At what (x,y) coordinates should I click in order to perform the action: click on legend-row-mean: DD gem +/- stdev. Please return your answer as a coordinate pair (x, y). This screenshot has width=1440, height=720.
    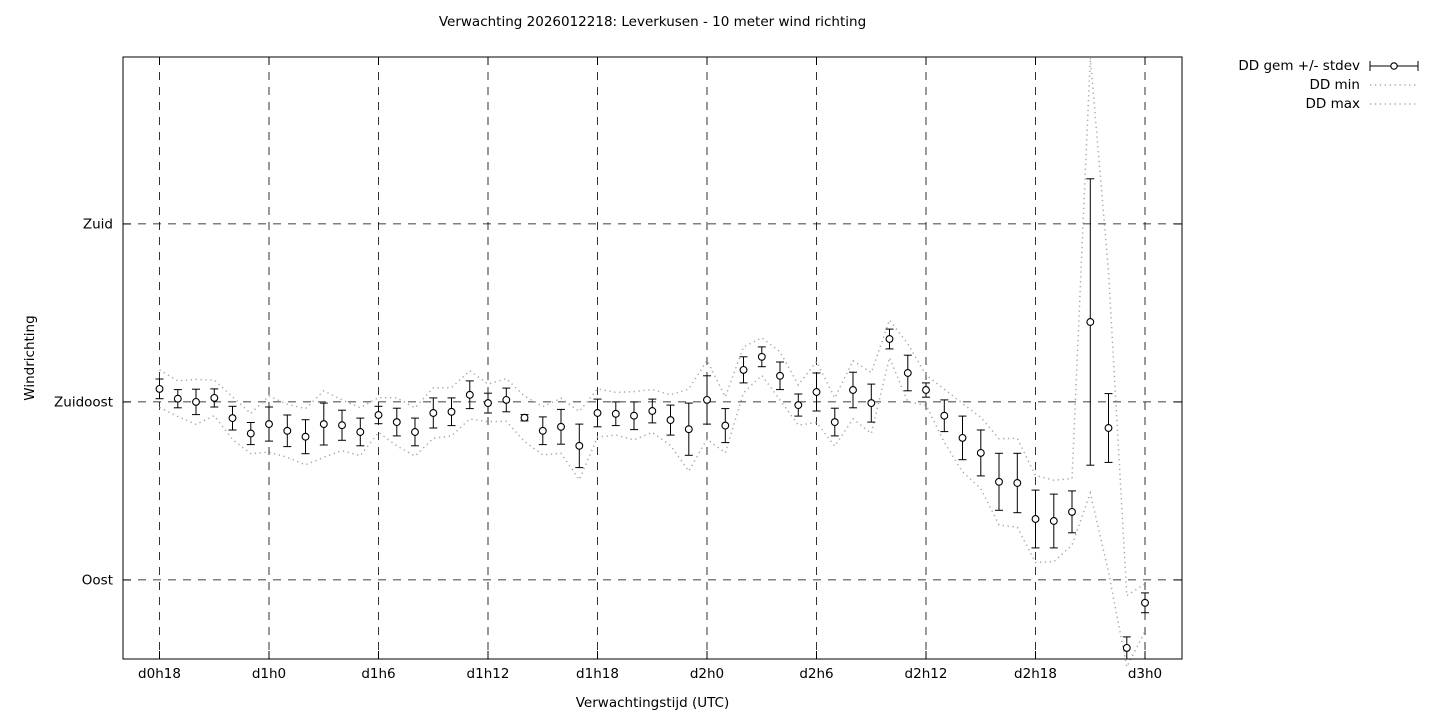
    Looking at the image, I should click on (1329, 65).